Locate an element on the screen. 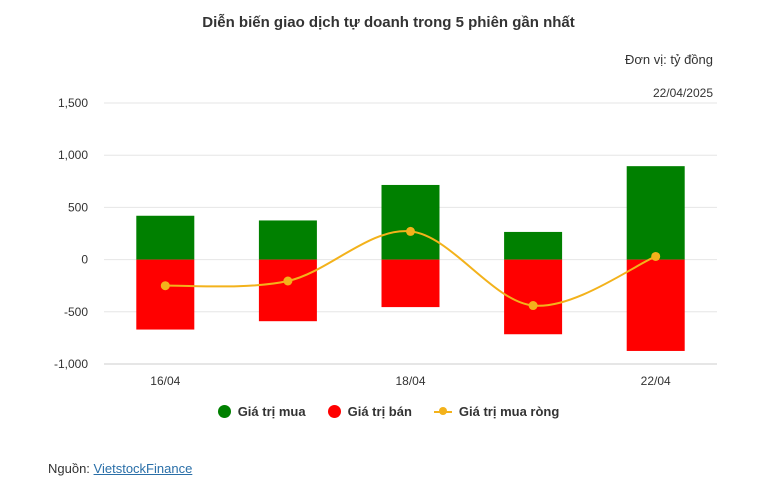 The height and width of the screenshot is (492, 777). net-line is located at coordinates (410, 268).